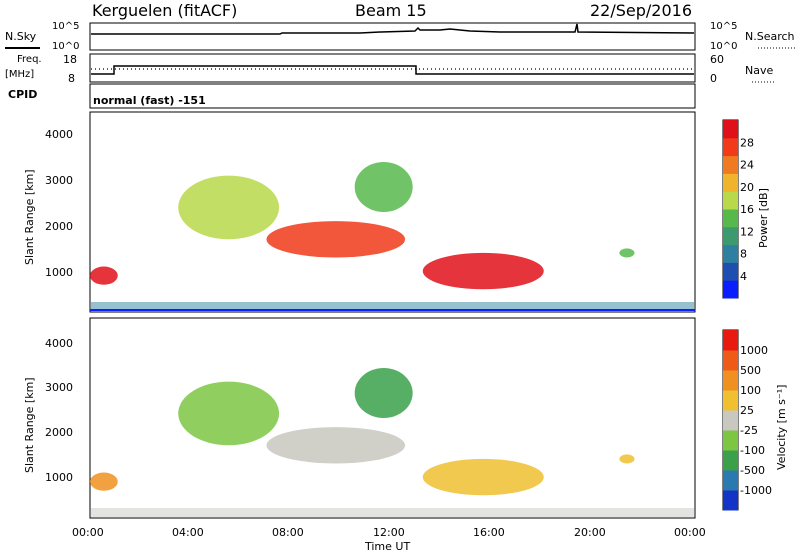 This screenshot has height=554, width=800. What do you see at coordinates (641, 10) in the screenshot?
I see `date-label: 22/Sep/2016` at bounding box center [641, 10].